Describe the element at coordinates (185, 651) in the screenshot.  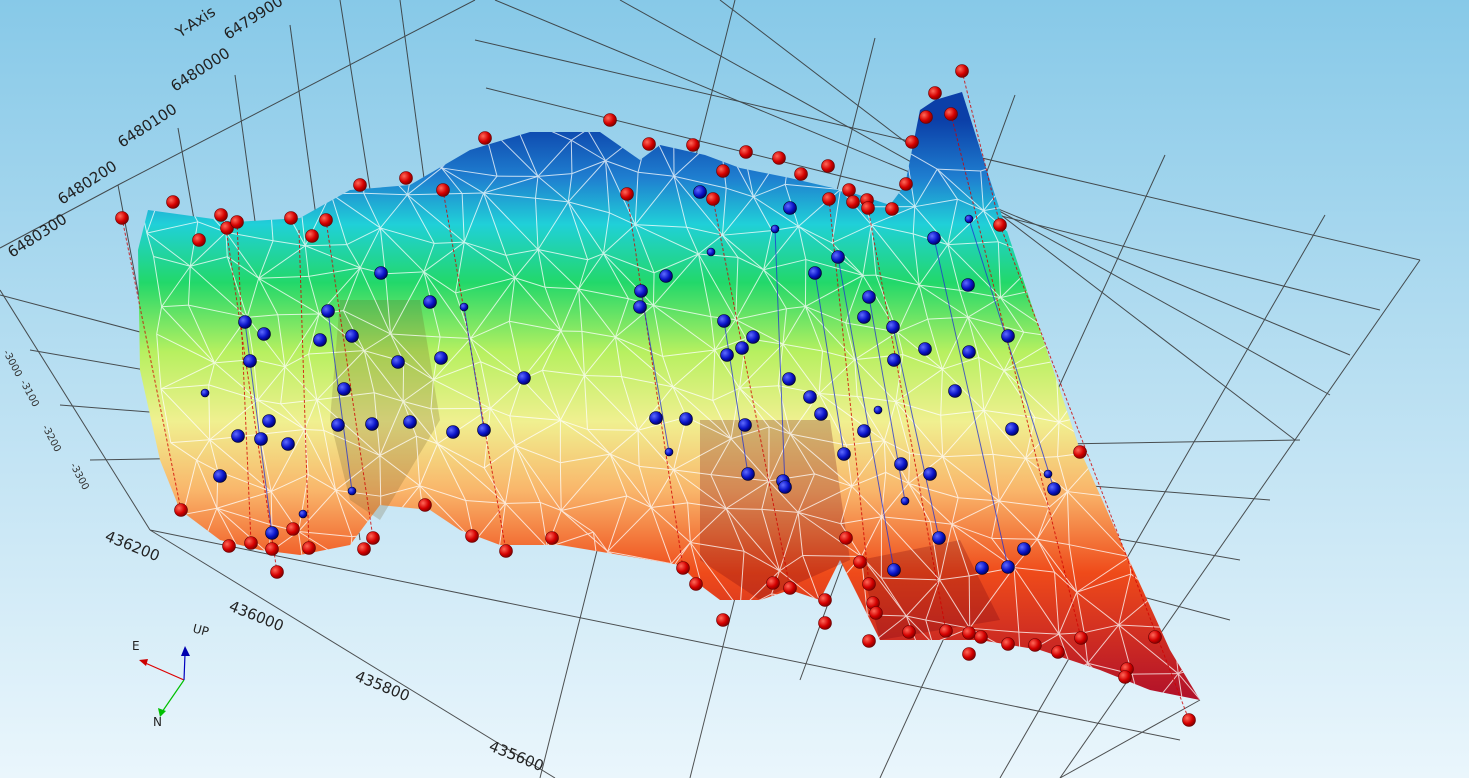
I see `up-arrow-icon` at that location.